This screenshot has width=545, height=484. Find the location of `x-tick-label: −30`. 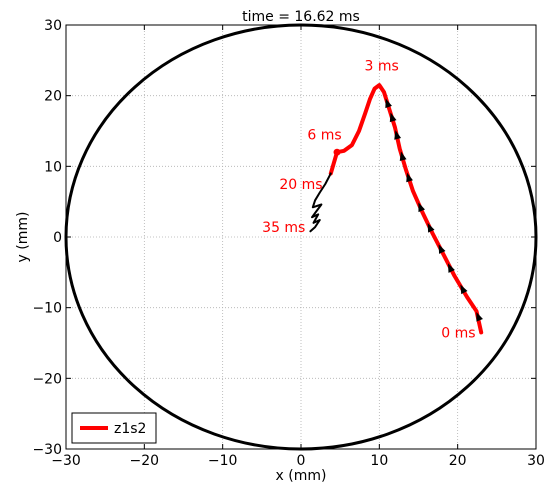

x-tick-label: −30 is located at coordinates (66, 461).